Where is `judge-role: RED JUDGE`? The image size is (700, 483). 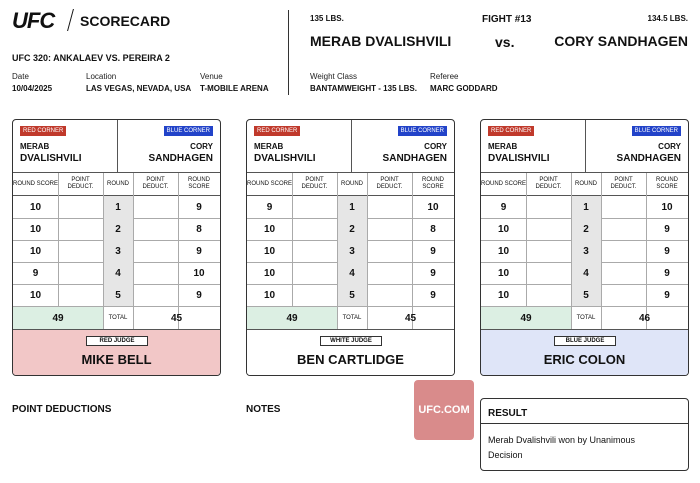 judge-role: RED JUDGE is located at coordinates (117, 341).